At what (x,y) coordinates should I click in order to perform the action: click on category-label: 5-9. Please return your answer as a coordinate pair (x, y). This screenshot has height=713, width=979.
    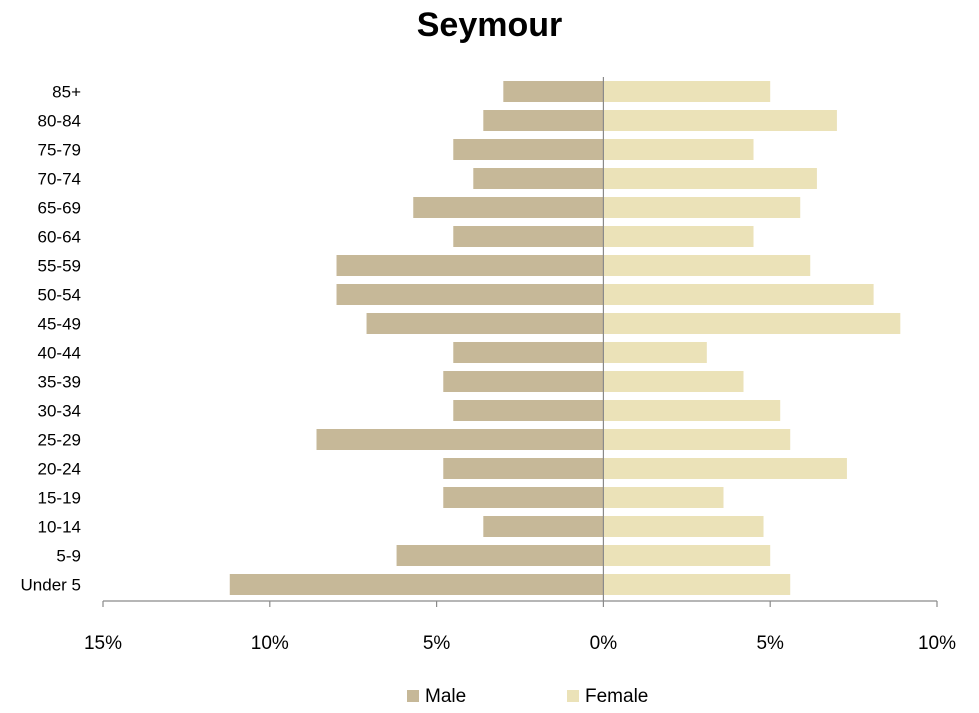
    Looking at the image, I should click on (68, 556).